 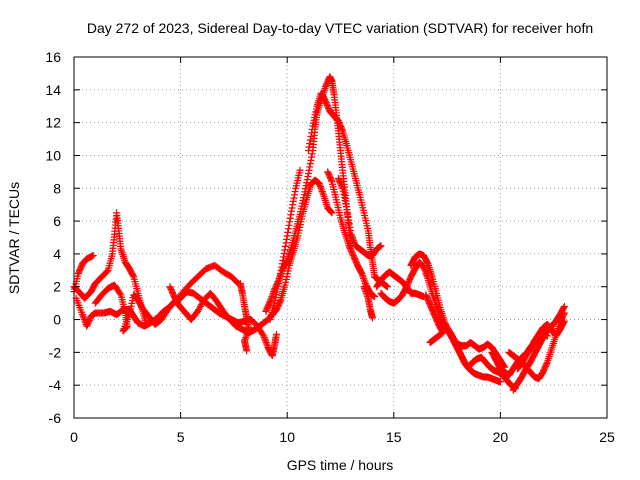 I want to click on y-tick-label: 12, so click(x=53, y=123).